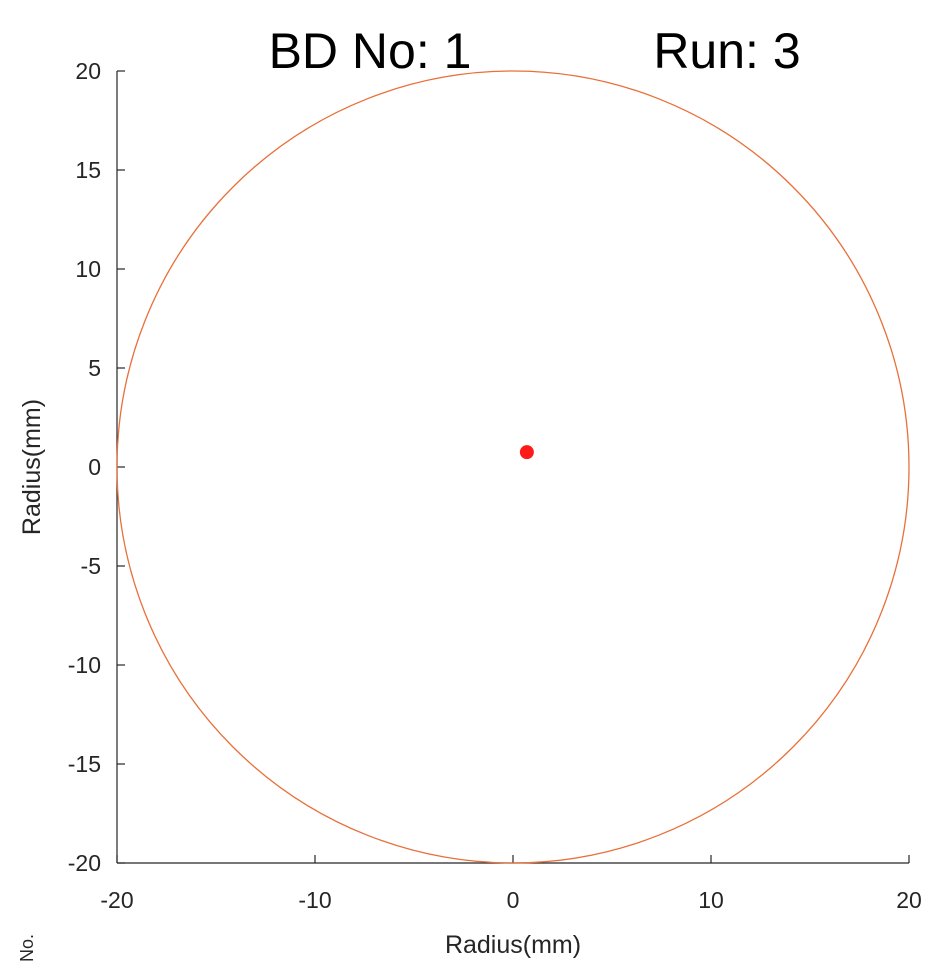 The image size is (929, 965). Describe the element at coordinates (84, 665) in the screenshot. I see `y-tick-label: -10` at that location.